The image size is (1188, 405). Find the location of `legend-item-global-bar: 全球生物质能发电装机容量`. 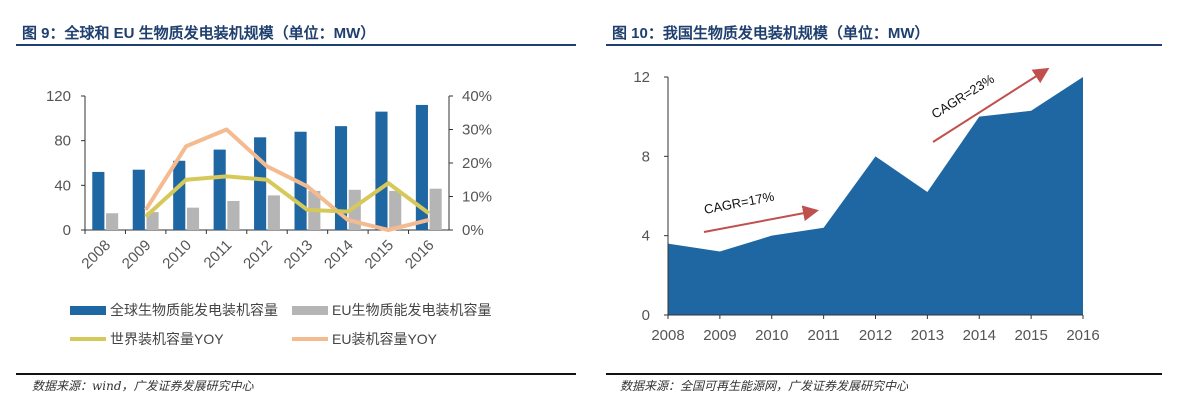

legend-item-global-bar: 全球生物质能发电装机容量 is located at coordinates (174, 310).